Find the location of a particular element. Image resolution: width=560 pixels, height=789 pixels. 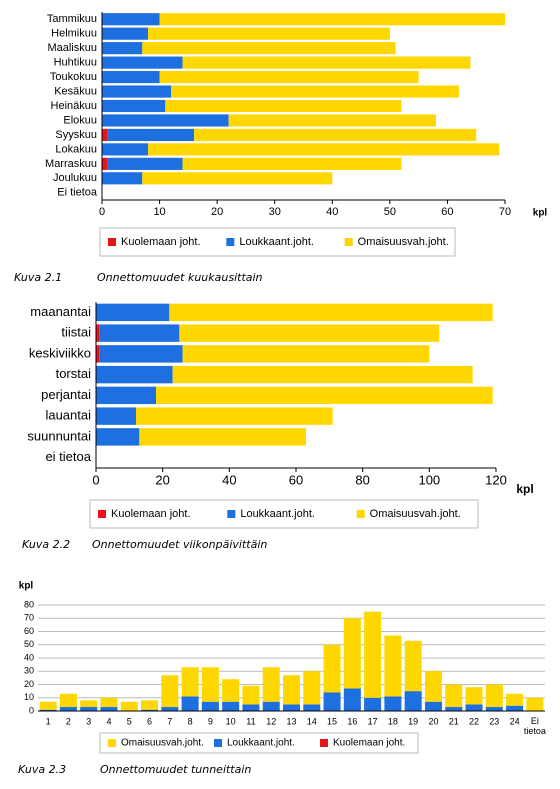

x-tick-label: 5 is located at coordinates (129, 721).